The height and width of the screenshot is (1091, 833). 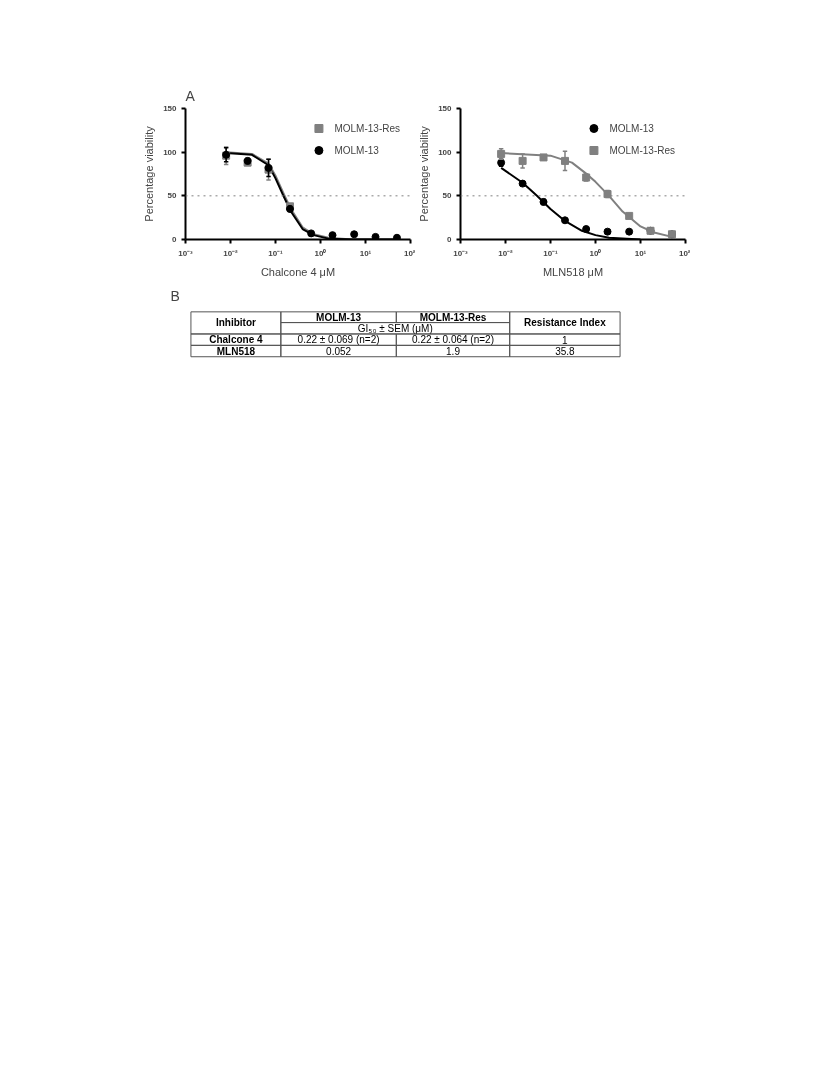 I want to click on text: 1, so click(x=565, y=340).